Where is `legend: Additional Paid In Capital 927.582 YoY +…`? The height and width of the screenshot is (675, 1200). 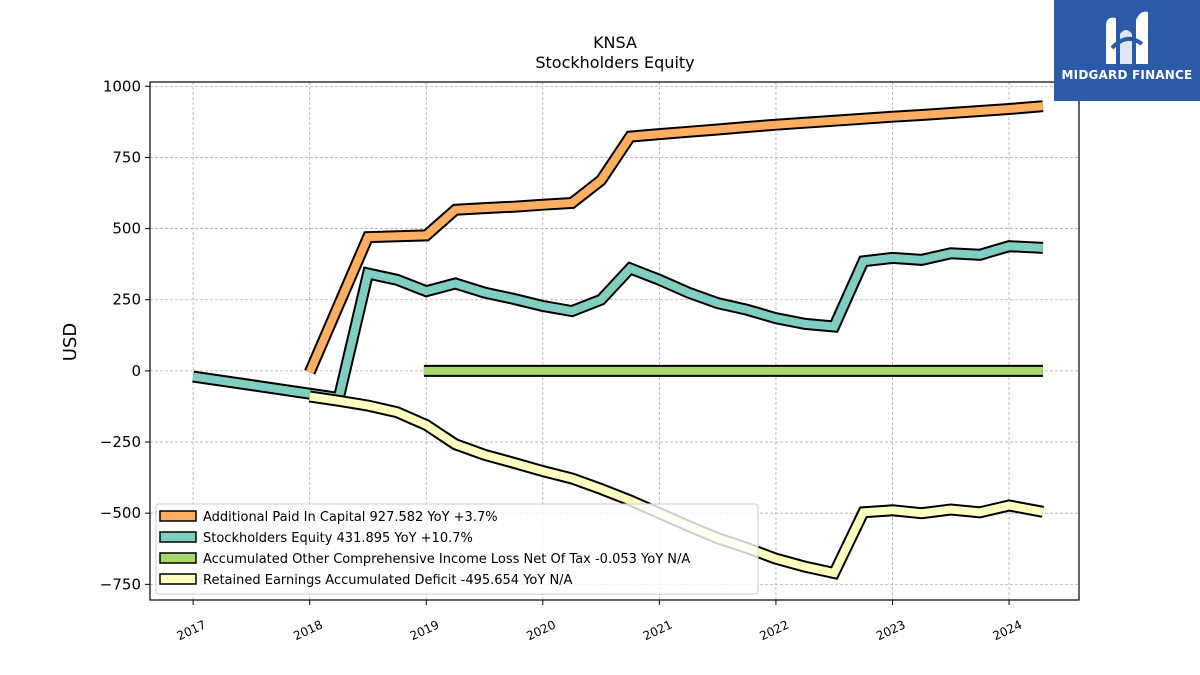
legend: Additional Paid In Capital 927.582 YoY +… is located at coordinates (457, 549).